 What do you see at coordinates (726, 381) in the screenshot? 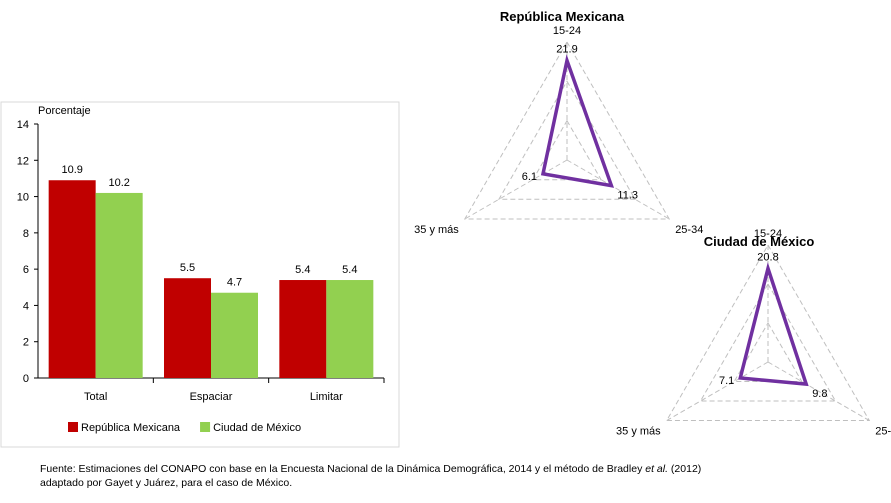
I see `radar-data-label-35-y-mas: 7.1` at bounding box center [726, 381].